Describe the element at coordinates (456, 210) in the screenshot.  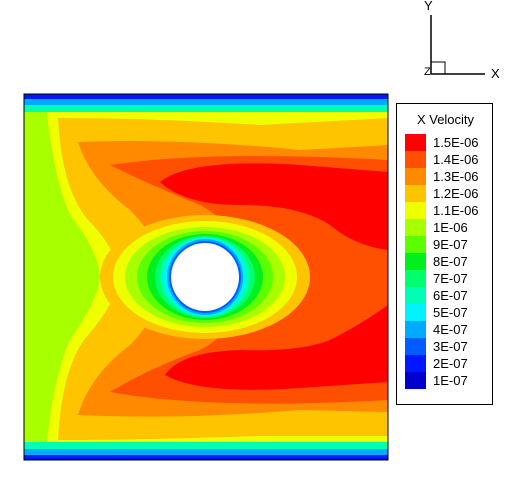
I see `legend-label: 1.1E-06` at that location.